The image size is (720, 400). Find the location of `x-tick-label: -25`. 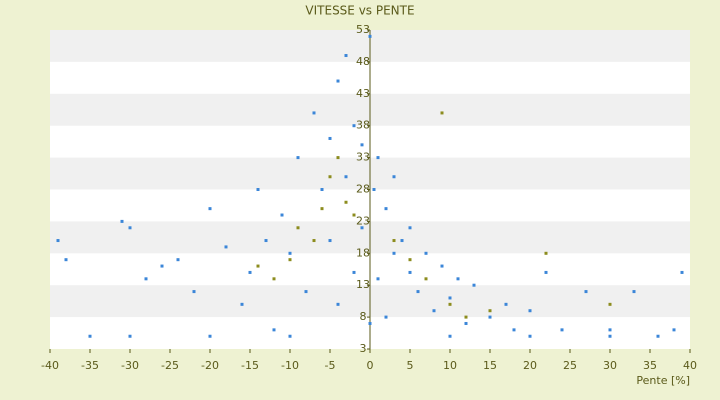

x-tick-label: -25 is located at coordinates (170, 365).